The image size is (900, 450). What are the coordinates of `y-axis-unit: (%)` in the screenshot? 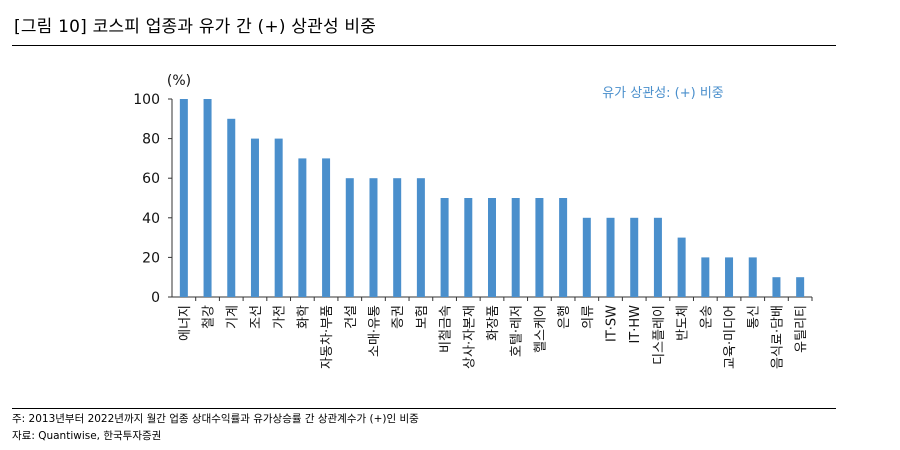 It's located at (179, 81).